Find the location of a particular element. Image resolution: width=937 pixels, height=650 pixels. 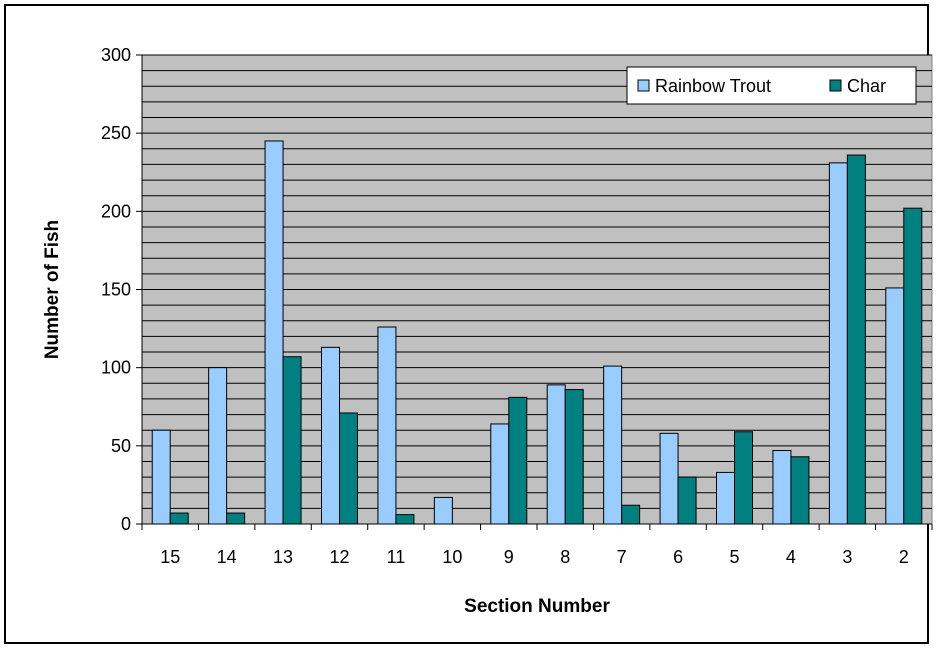

x-tick-label: 12 is located at coordinates (339, 557).